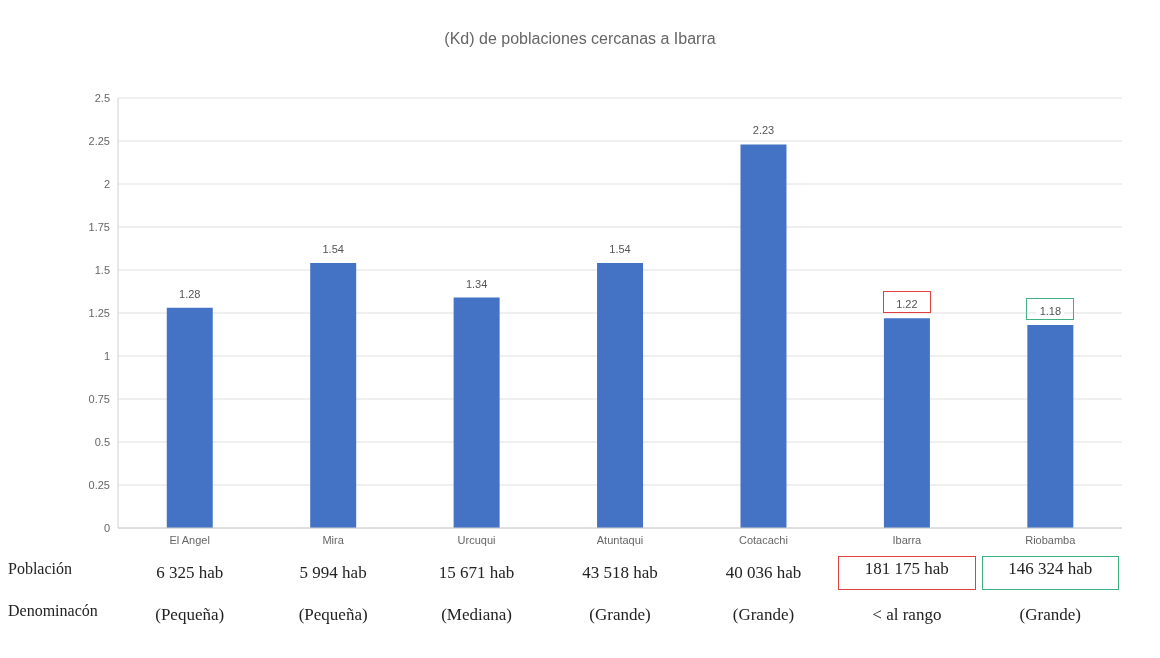 This screenshot has height=658, width=1160. Describe the element at coordinates (99, 484) in the screenshot. I see `y-tick-label: 0.25` at that location.